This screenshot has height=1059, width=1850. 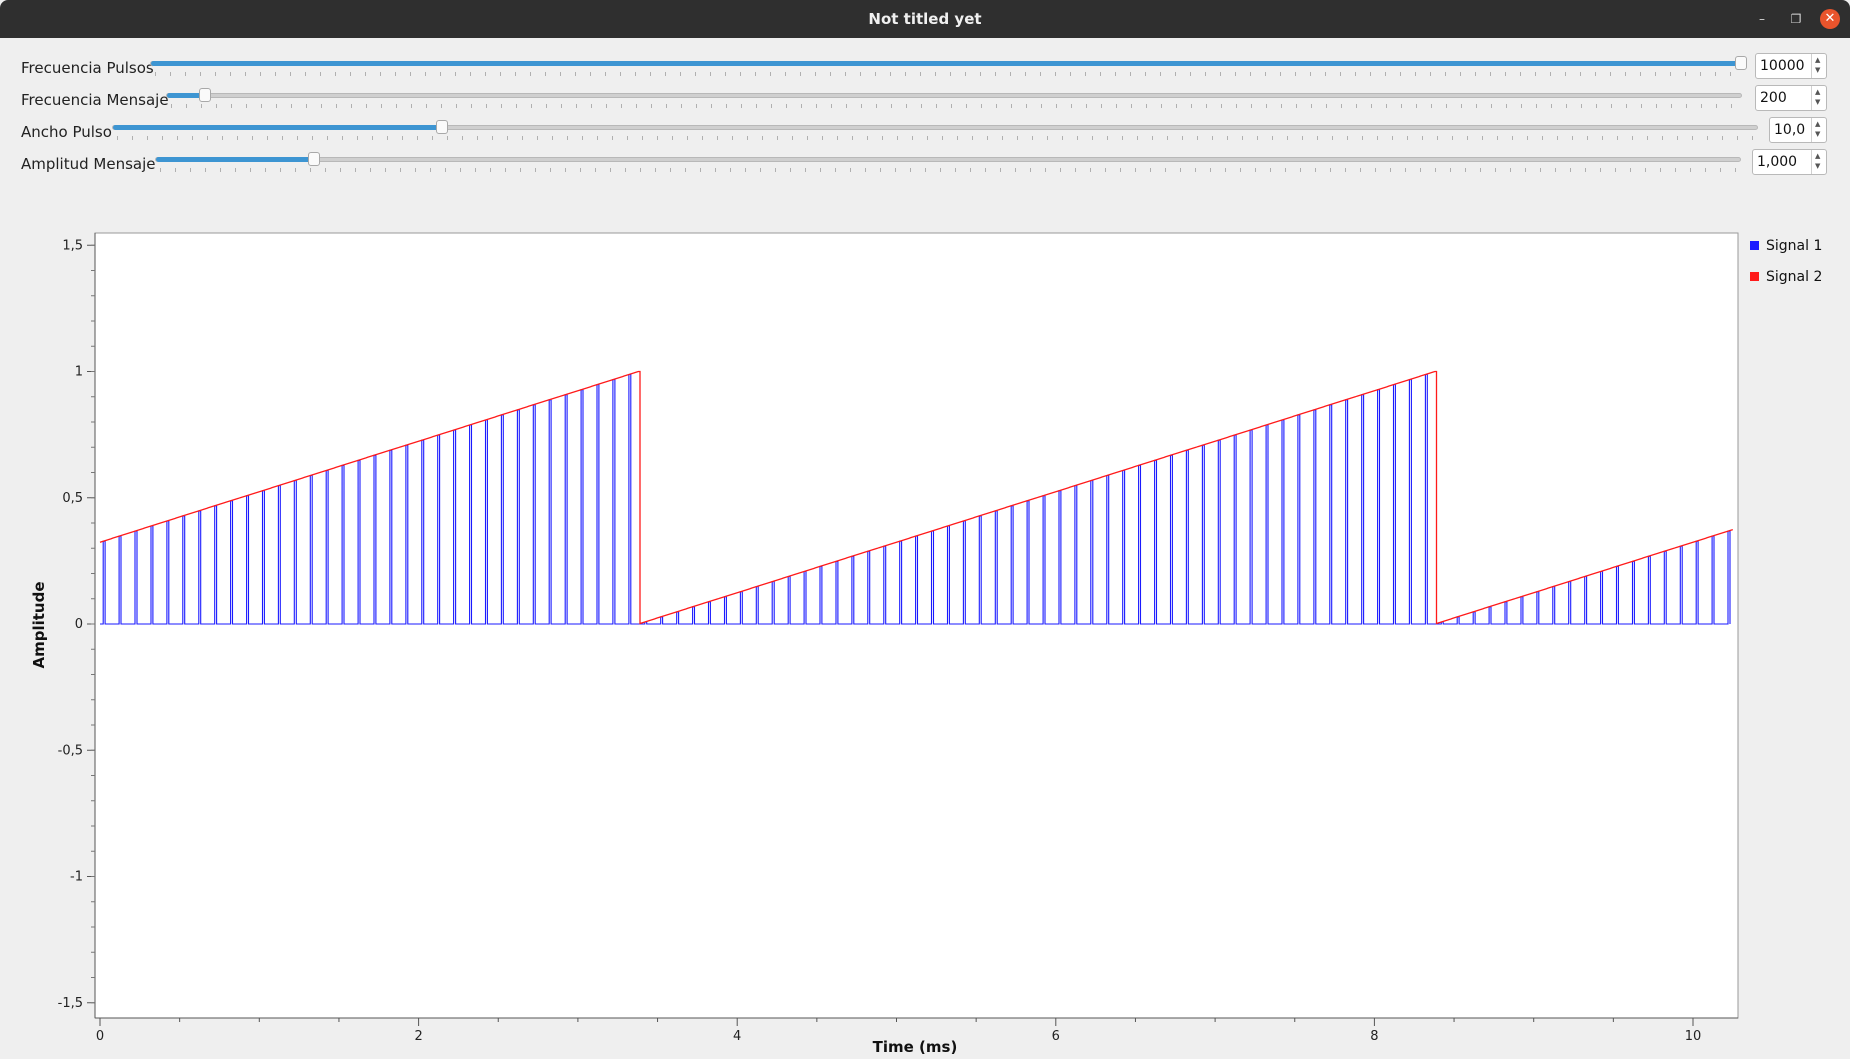 What do you see at coordinates (79, 372) in the screenshot?
I see `y-tick-label: 1` at bounding box center [79, 372].